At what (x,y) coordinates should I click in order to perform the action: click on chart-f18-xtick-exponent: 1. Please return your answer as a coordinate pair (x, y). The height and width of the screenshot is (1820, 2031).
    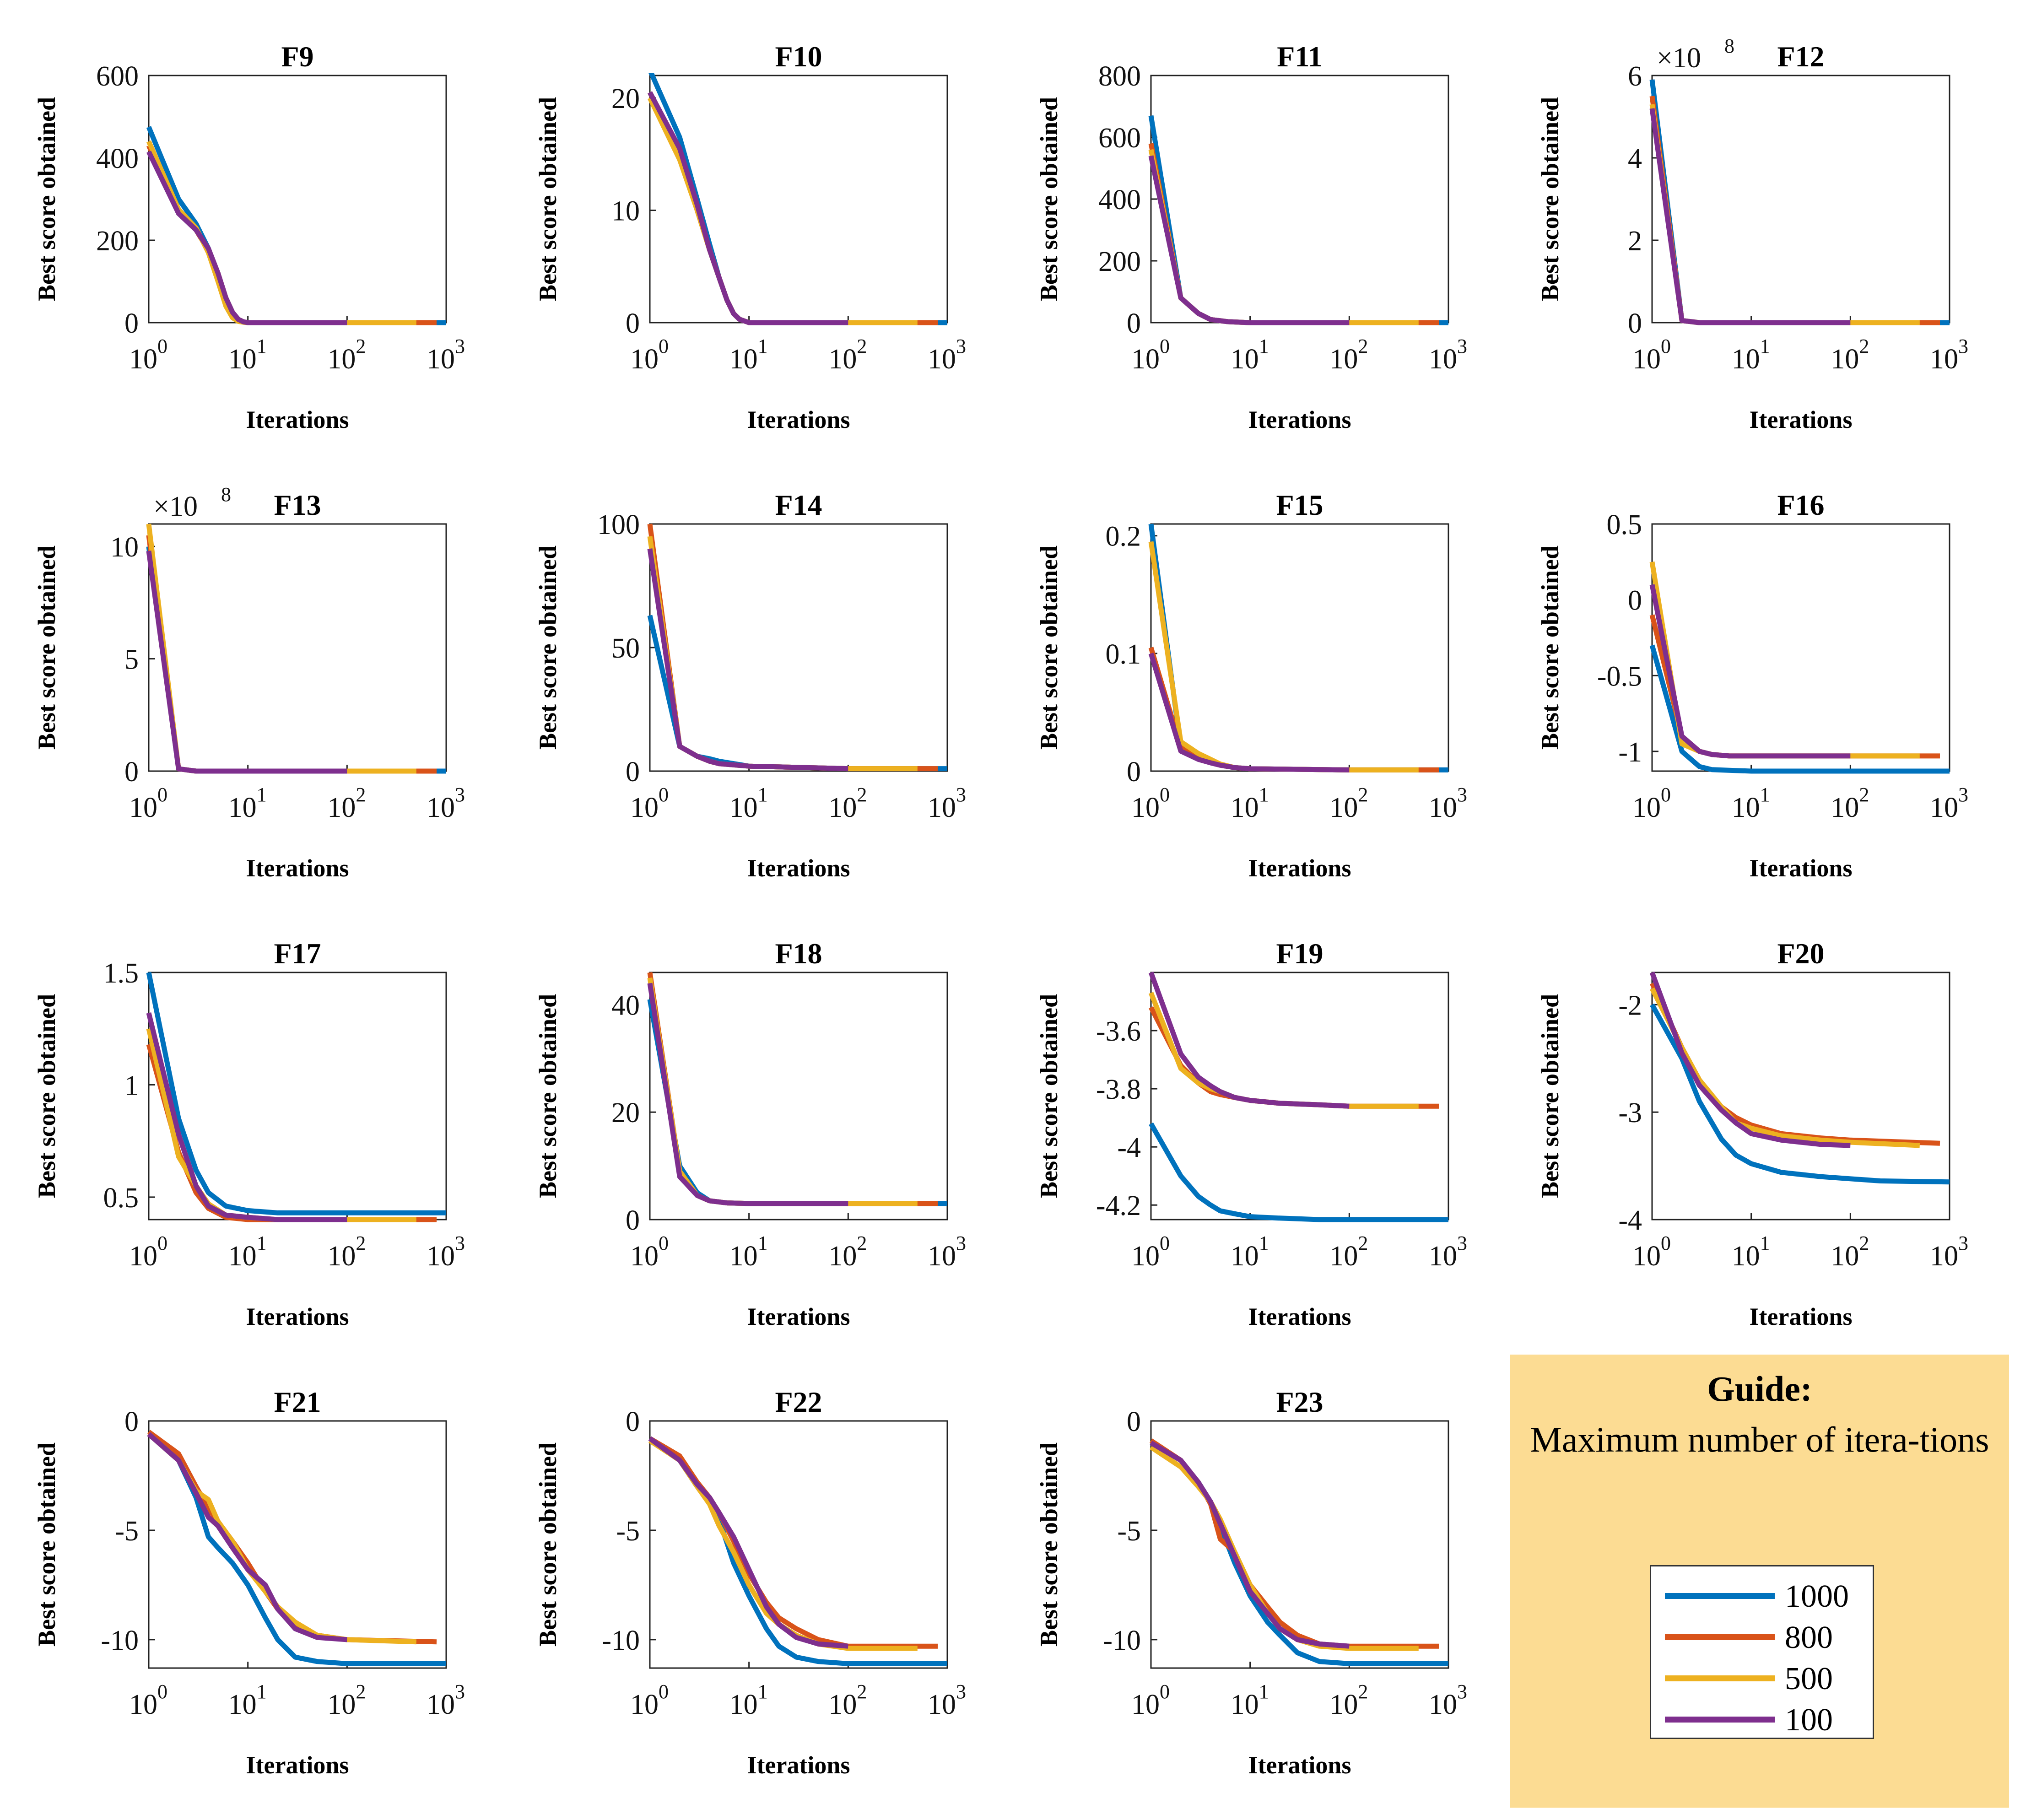
    Looking at the image, I should click on (763, 1243).